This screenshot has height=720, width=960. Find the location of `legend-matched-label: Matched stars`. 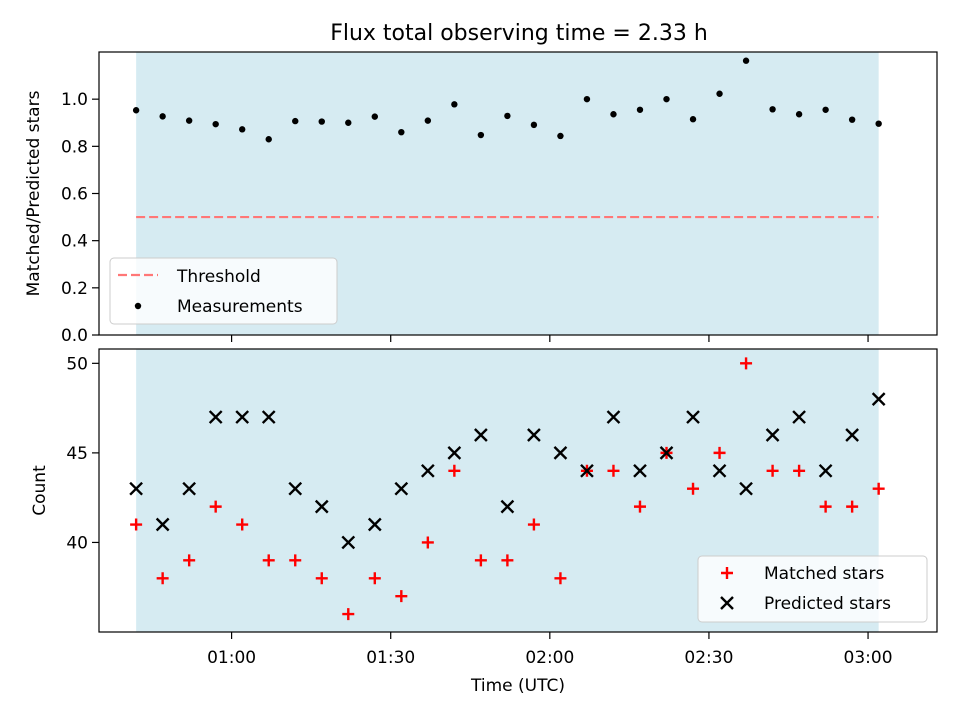

legend-matched-label: Matched stars is located at coordinates (824, 574).